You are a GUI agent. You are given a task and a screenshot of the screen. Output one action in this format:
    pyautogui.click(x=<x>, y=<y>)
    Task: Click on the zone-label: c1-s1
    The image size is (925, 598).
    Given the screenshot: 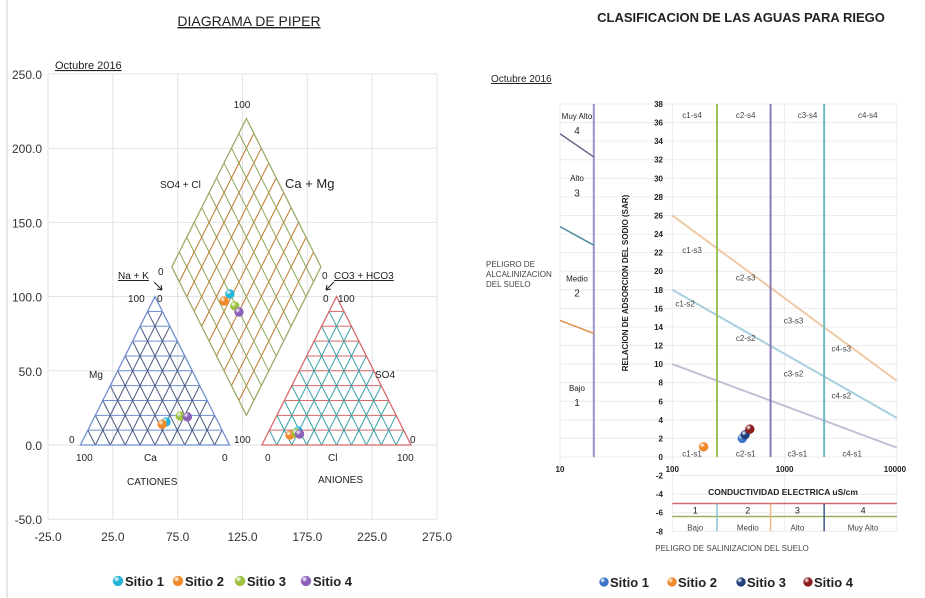 What is the action you would take?
    pyautogui.click(x=692, y=453)
    